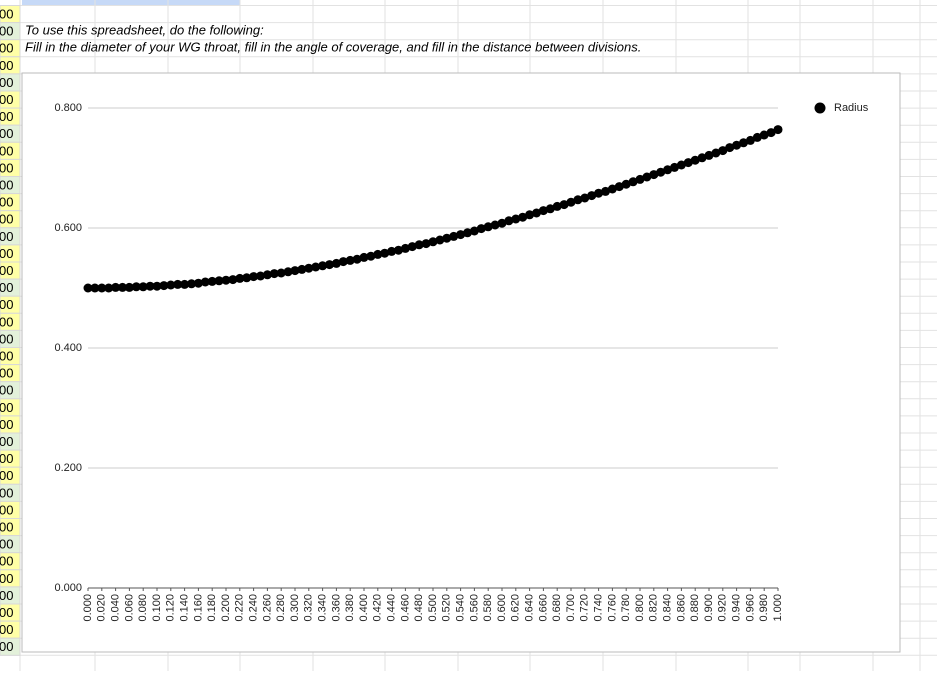 This screenshot has width=937, height=676. I want to click on x-tick-label: 0.960, so click(750, 608).